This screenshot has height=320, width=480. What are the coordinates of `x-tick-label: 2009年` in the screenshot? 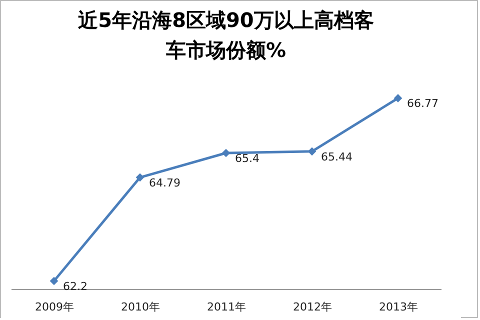 It's located at (54, 307).